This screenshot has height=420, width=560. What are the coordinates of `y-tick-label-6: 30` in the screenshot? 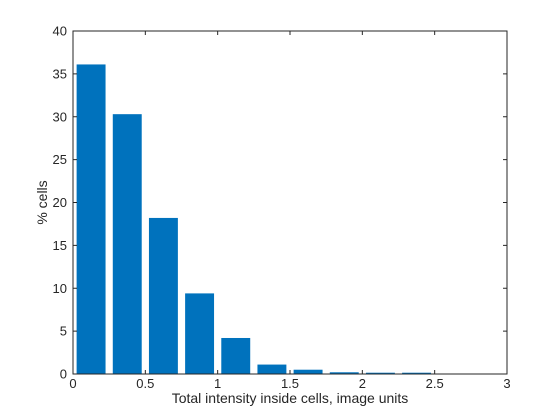 It's located at (60, 116).